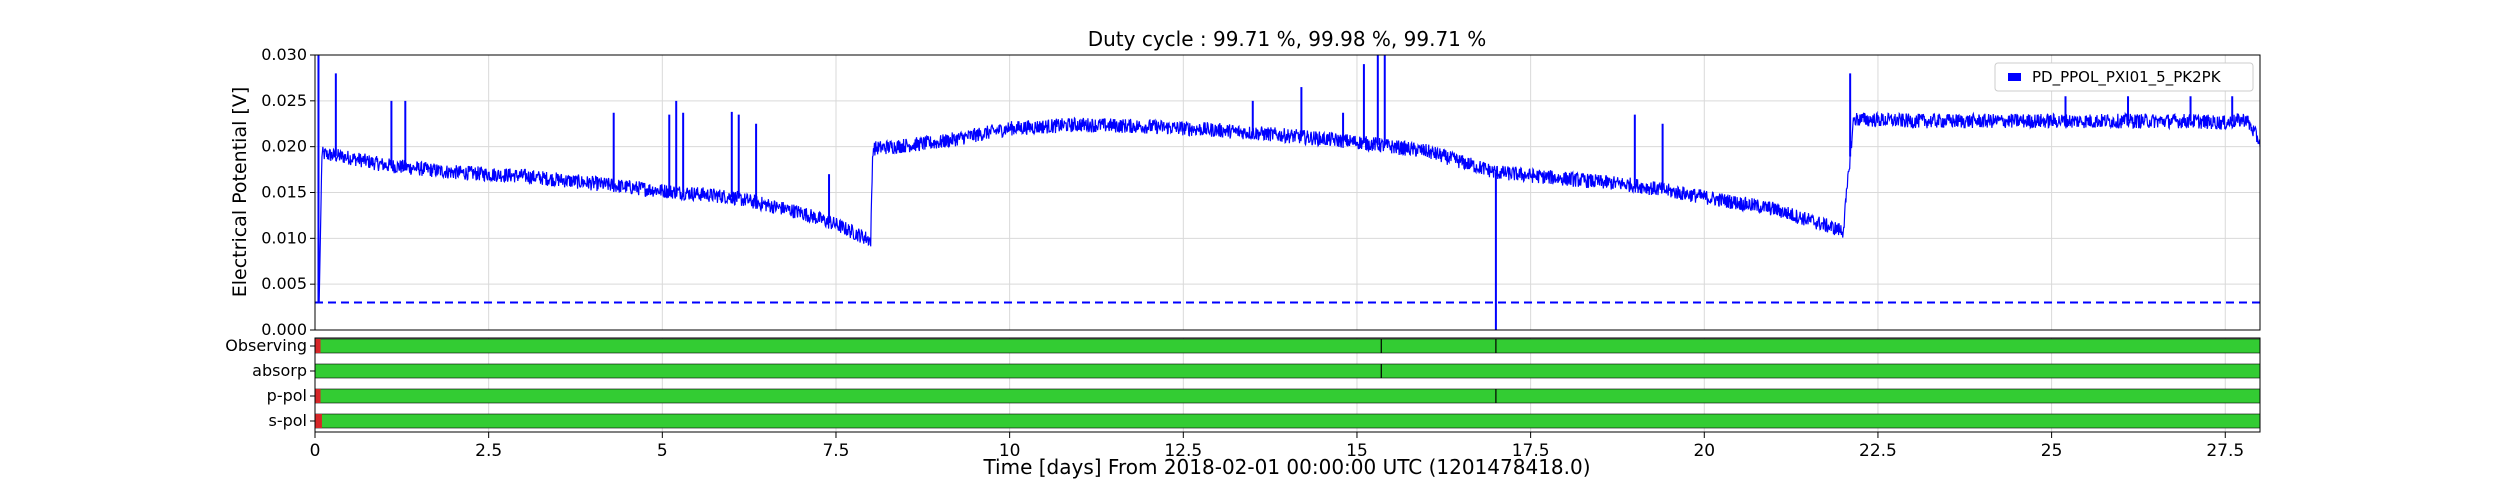 The width and height of the screenshot is (2500, 500). I want to click on segment-label-s-pol: s-pol, so click(288, 420).